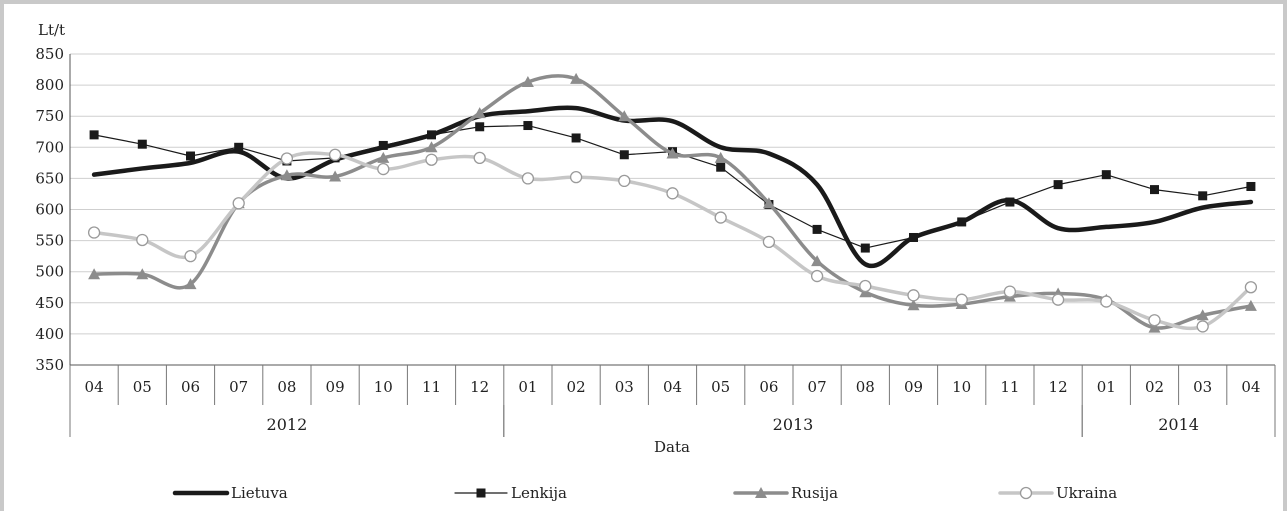  What do you see at coordinates (49, 272) in the screenshot?
I see `y-tick-label: 500` at bounding box center [49, 272].